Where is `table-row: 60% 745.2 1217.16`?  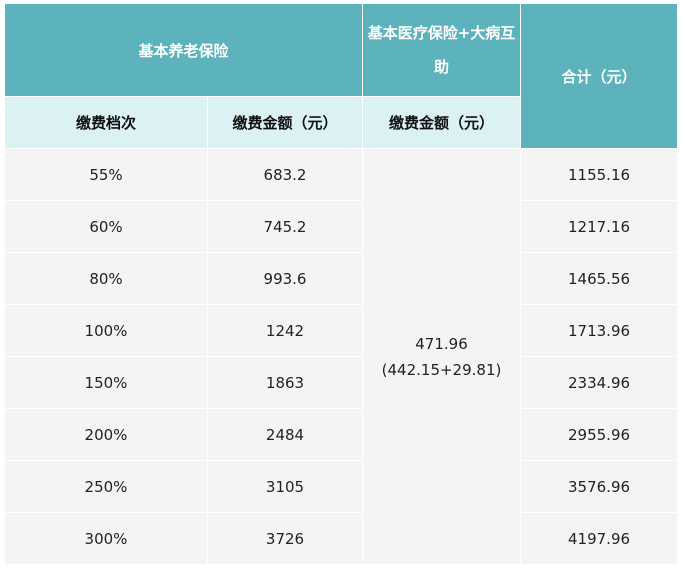 table-row: 60% 745.2 1217.16 is located at coordinates (341, 226).